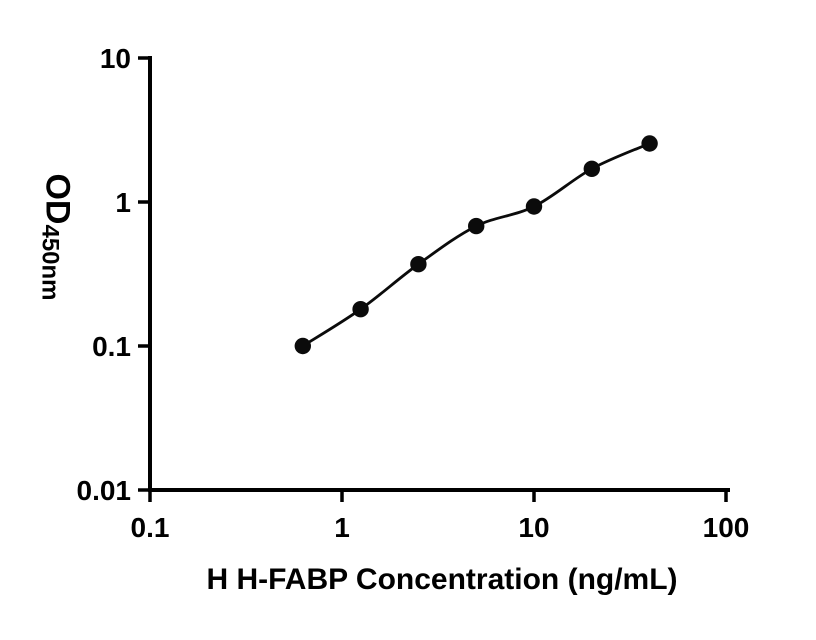 This screenshot has width=816, height=640. Describe the element at coordinates (57, 199) in the screenshot. I see `y-axis-label-main: OD` at that location.